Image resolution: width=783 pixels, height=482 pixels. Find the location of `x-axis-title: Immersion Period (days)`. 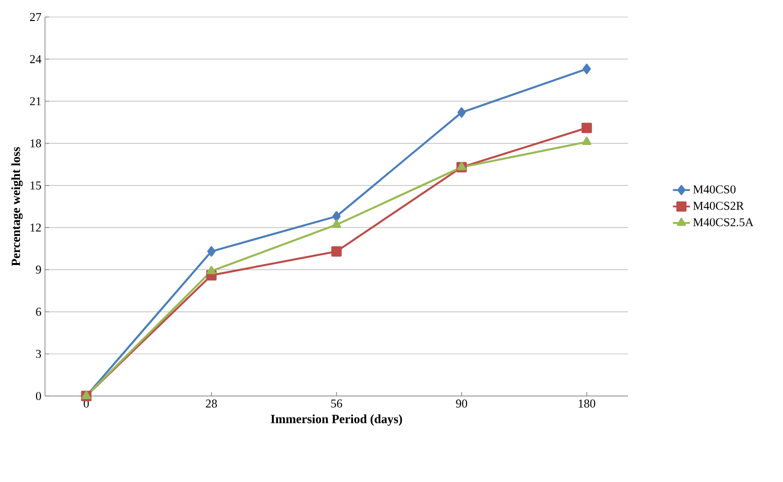

x-axis-title: Immersion Period (days) is located at coordinates (336, 420).